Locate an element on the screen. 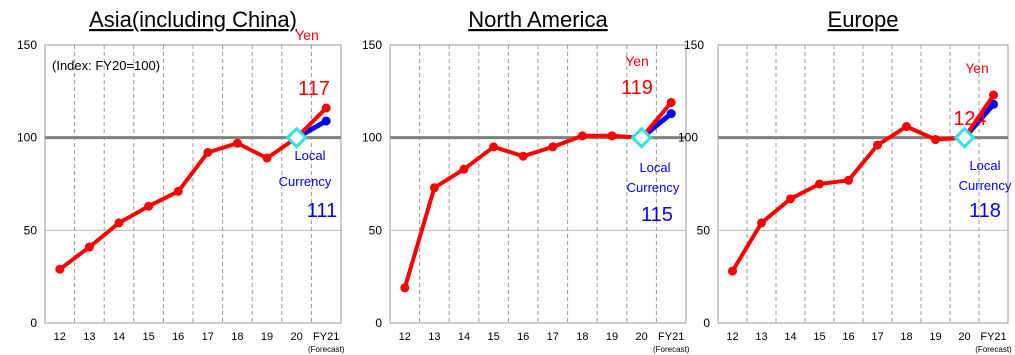  local-end-value-label: 118 is located at coordinates (985, 211).